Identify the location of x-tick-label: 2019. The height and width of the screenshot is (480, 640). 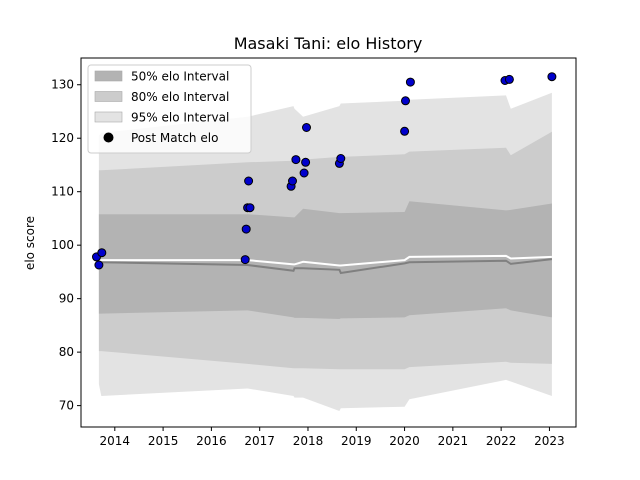
(356, 441).